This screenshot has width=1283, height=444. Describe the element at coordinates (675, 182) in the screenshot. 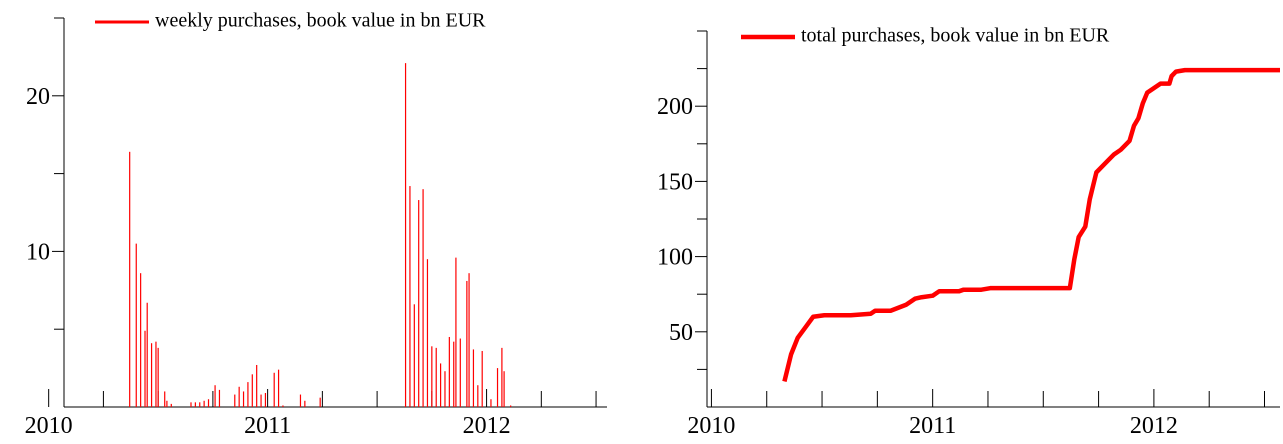

I see `y-tick-label: 150` at that location.